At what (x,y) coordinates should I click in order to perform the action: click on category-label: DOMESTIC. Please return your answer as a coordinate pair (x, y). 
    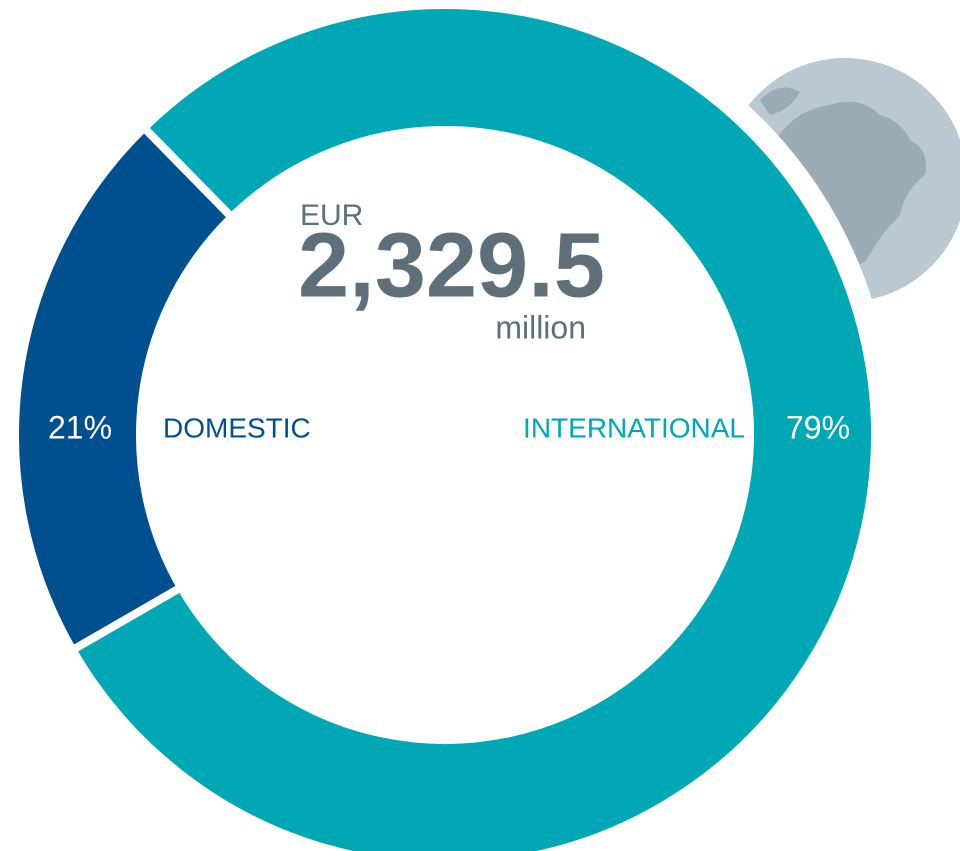
    Looking at the image, I should click on (237, 427).